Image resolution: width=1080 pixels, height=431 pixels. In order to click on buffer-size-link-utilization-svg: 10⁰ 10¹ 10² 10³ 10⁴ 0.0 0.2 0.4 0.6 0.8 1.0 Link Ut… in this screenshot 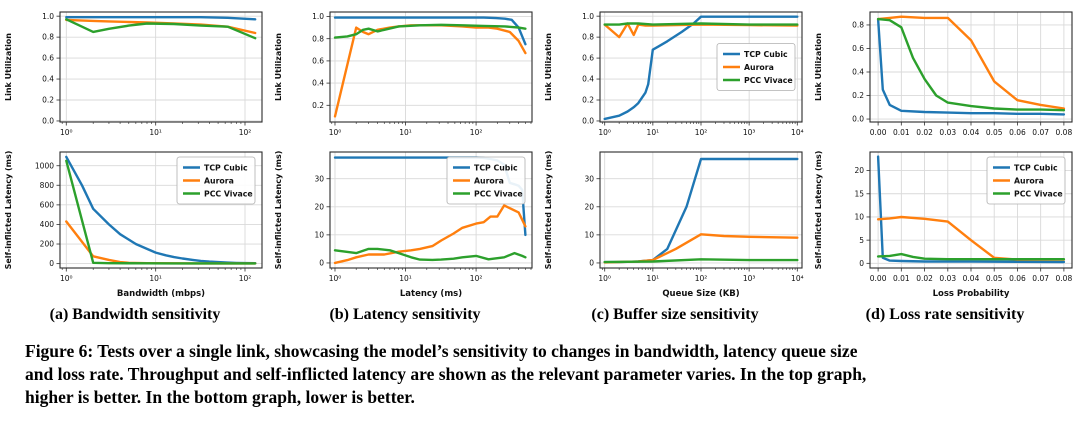, I will do `click(674, 74)`.